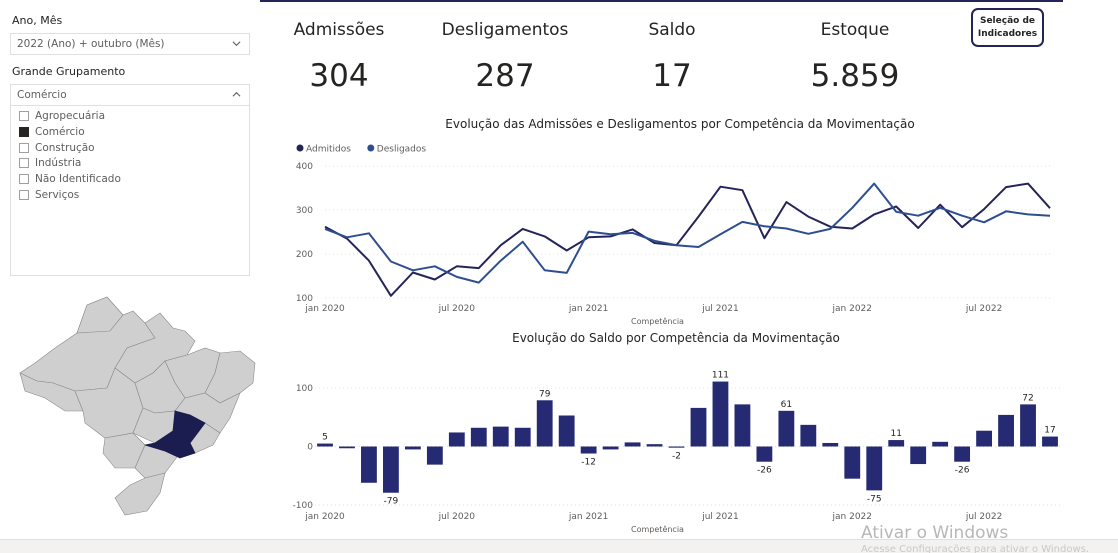  Describe the element at coordinates (49, 195) in the screenshot. I see `option-servicos: Serviços` at that location.